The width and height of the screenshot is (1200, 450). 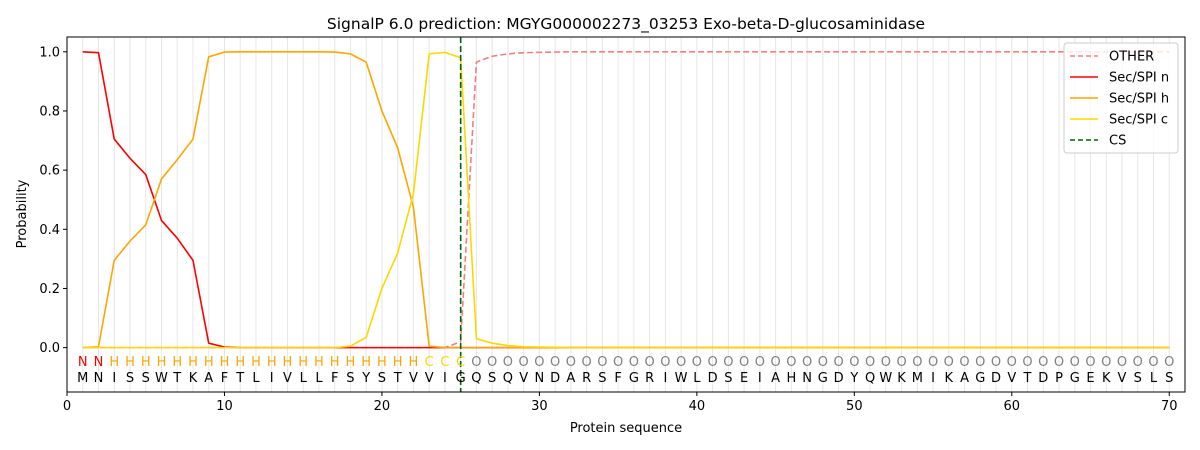 What do you see at coordinates (539, 406) in the screenshot?
I see `x-tick-label: 30` at bounding box center [539, 406].